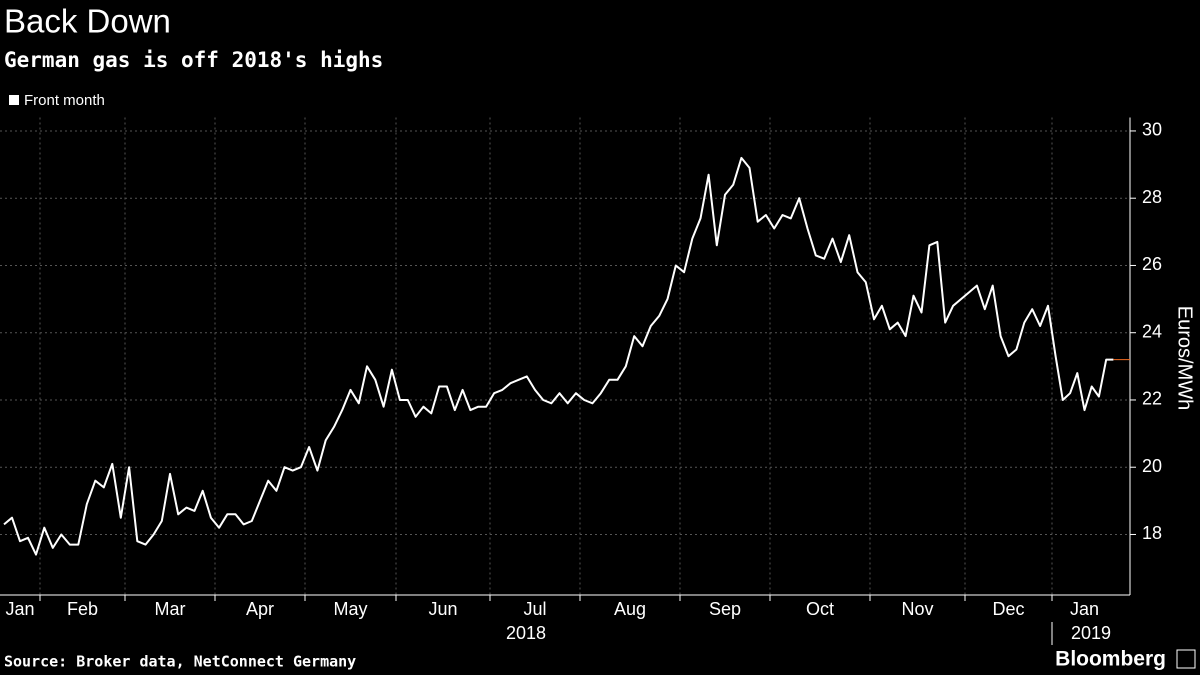  Describe the element at coordinates (180, 662) in the screenshot. I see `source: Source: Broker data, NetConnect Germany` at that location.